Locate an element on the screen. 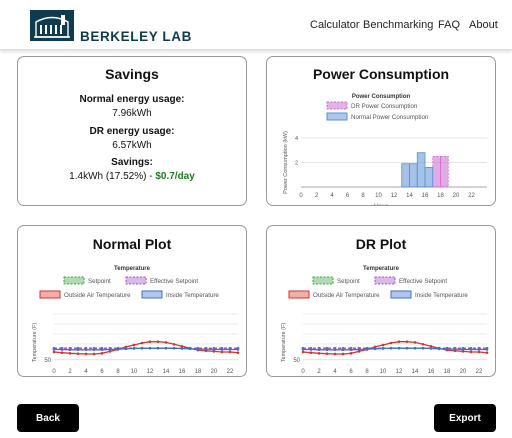  legend-label-1: Normal Power Consumption is located at coordinates (390, 117).